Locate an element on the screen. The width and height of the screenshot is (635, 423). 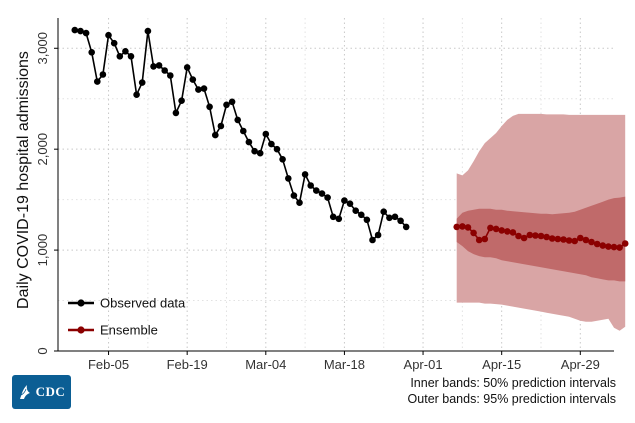
legend-label-ensemble: Ensemble is located at coordinates (129, 330).